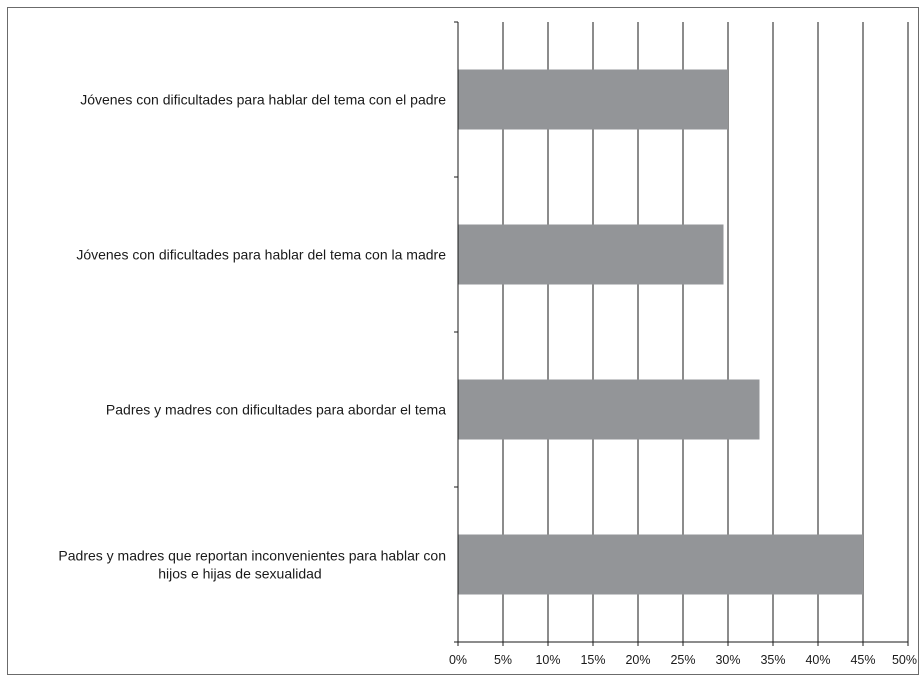 Image resolution: width=921 pixels, height=677 pixels. Describe the element at coordinates (727, 660) in the screenshot. I see `x-tick-label: 30%` at that location.